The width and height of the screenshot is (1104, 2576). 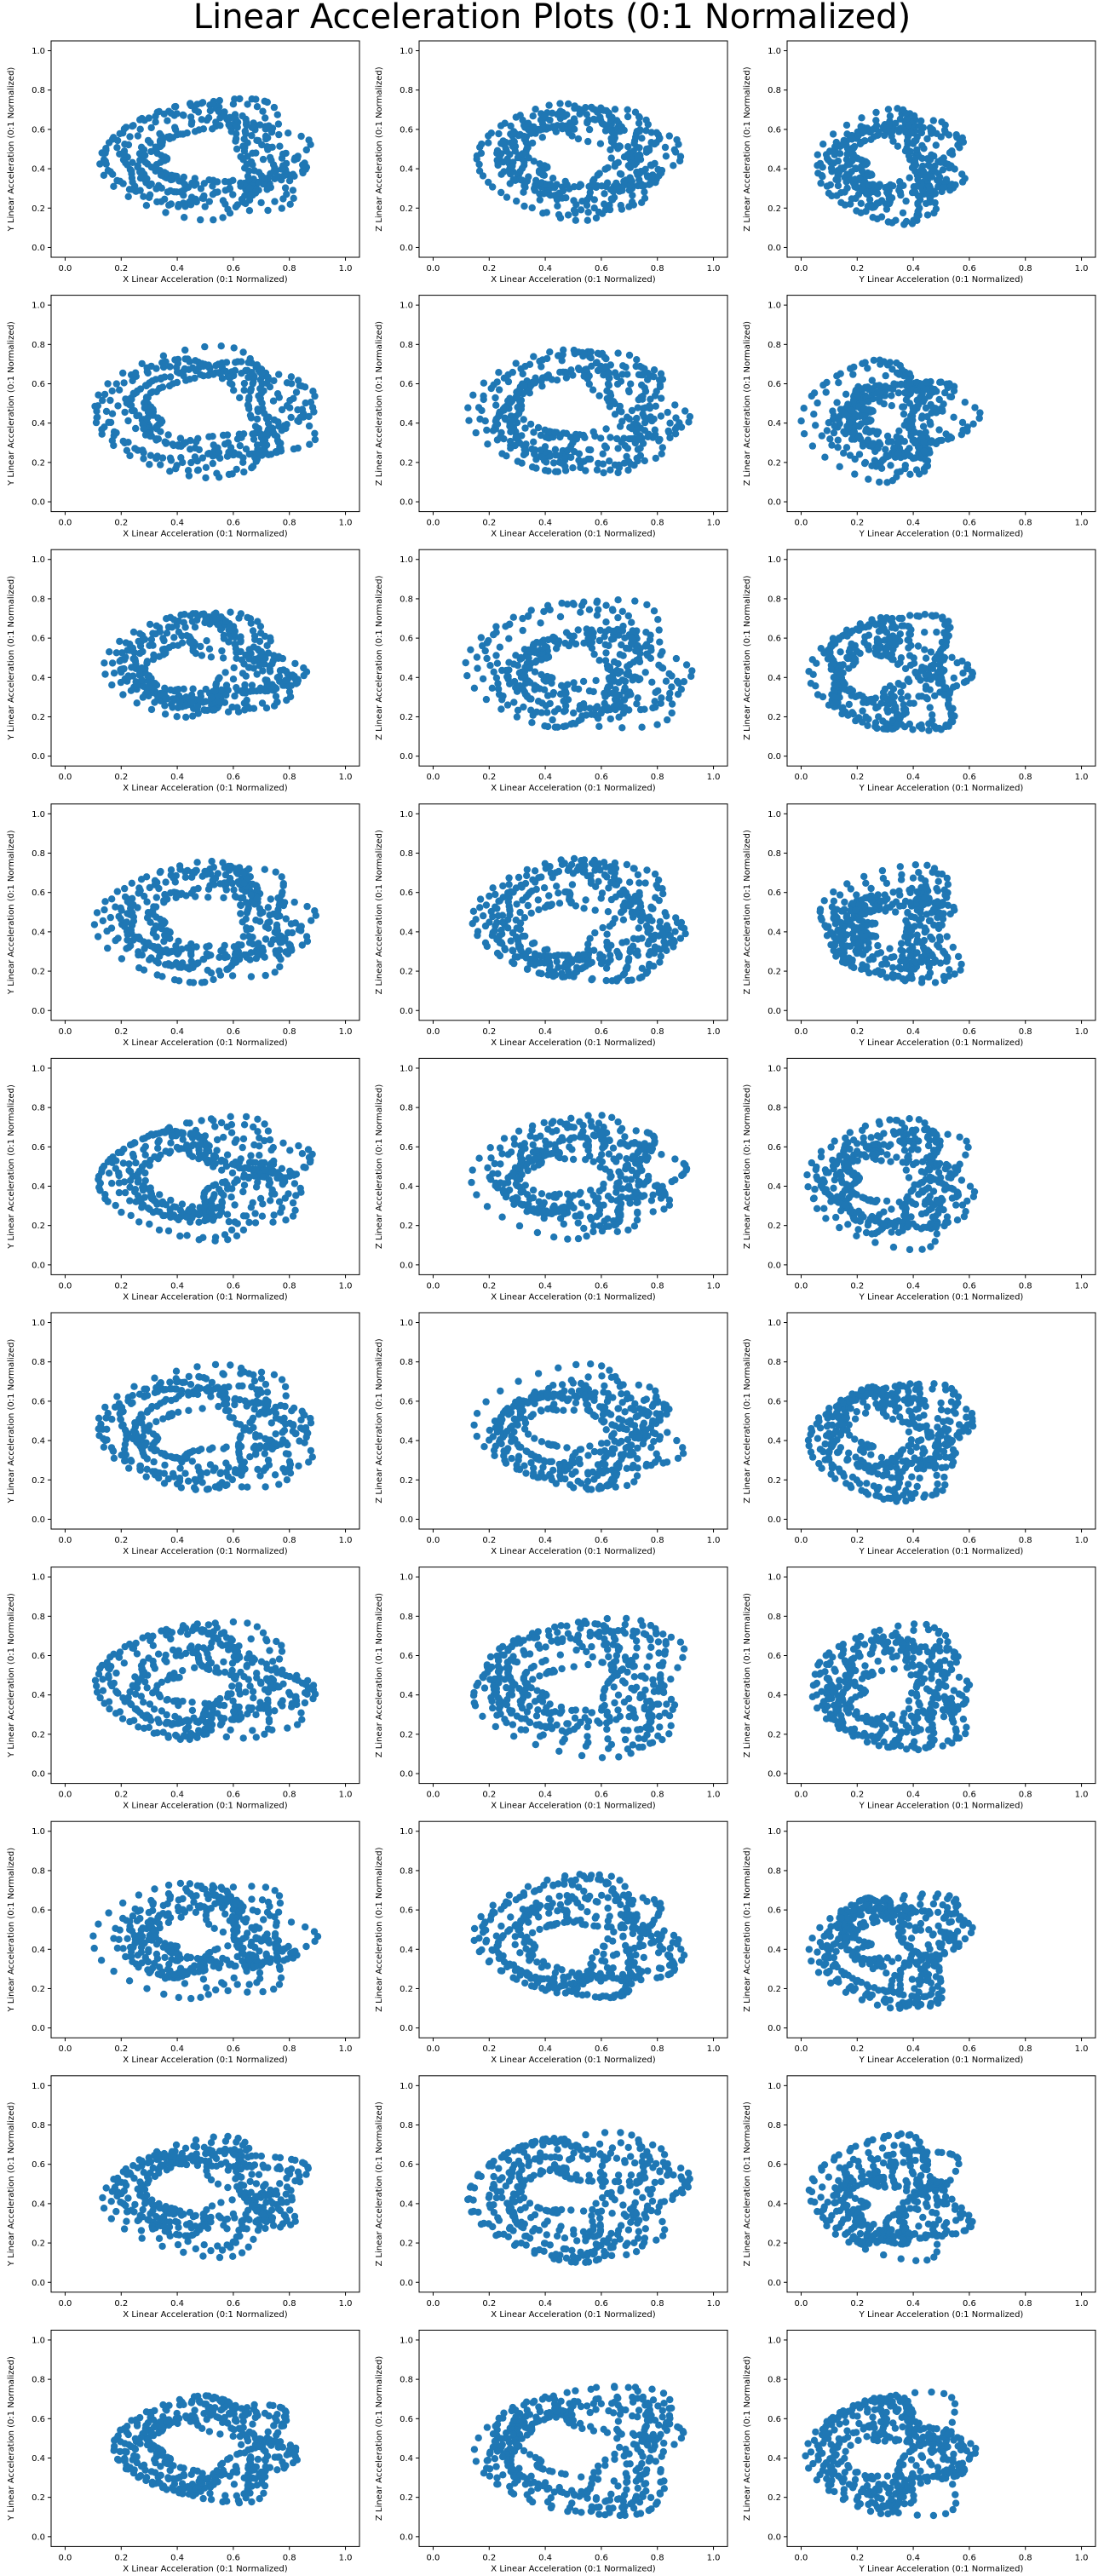 What do you see at coordinates (290, 777) in the screenshot?
I see `x-tick-label: 0.8` at bounding box center [290, 777].